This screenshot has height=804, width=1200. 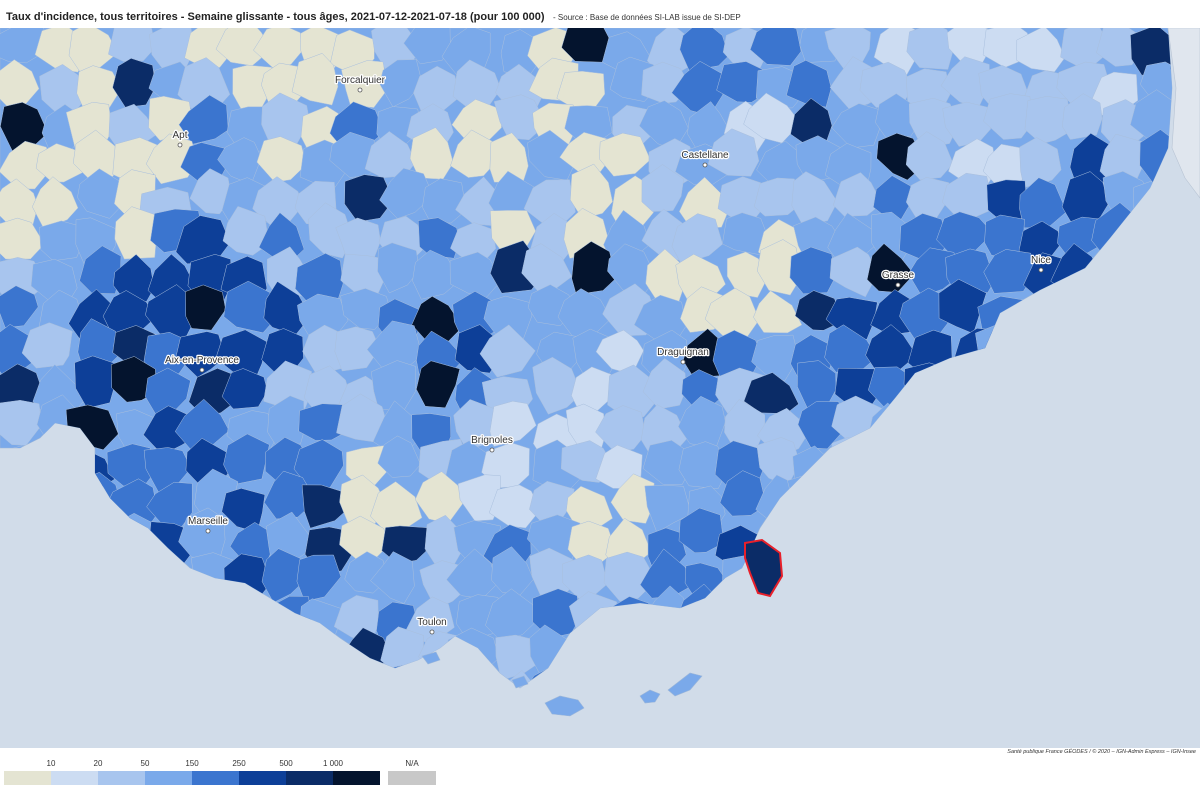 I want to click on city-label: Aix-en-Provence, so click(x=202, y=360).